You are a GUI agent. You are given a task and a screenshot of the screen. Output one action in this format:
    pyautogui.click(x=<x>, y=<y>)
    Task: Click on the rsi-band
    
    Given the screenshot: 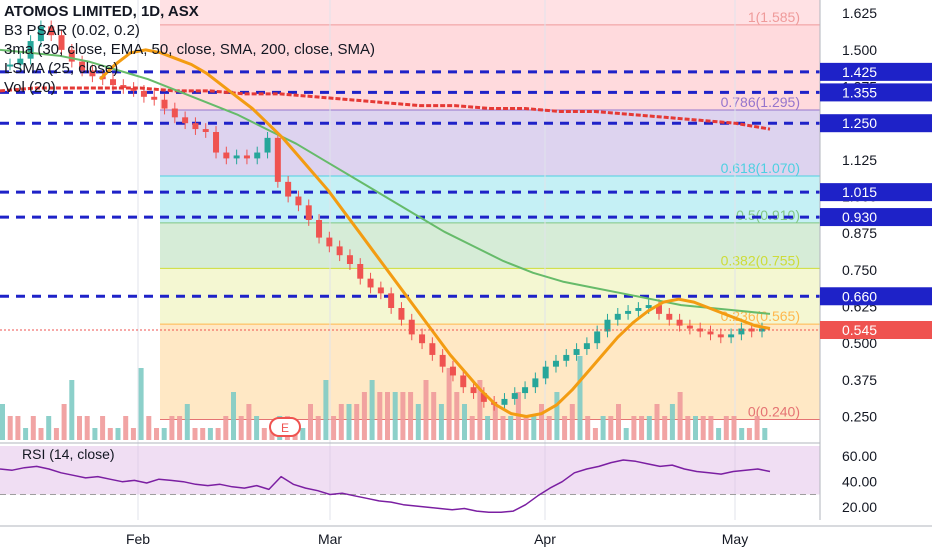 What is the action you would take?
    pyautogui.click(x=410, y=470)
    